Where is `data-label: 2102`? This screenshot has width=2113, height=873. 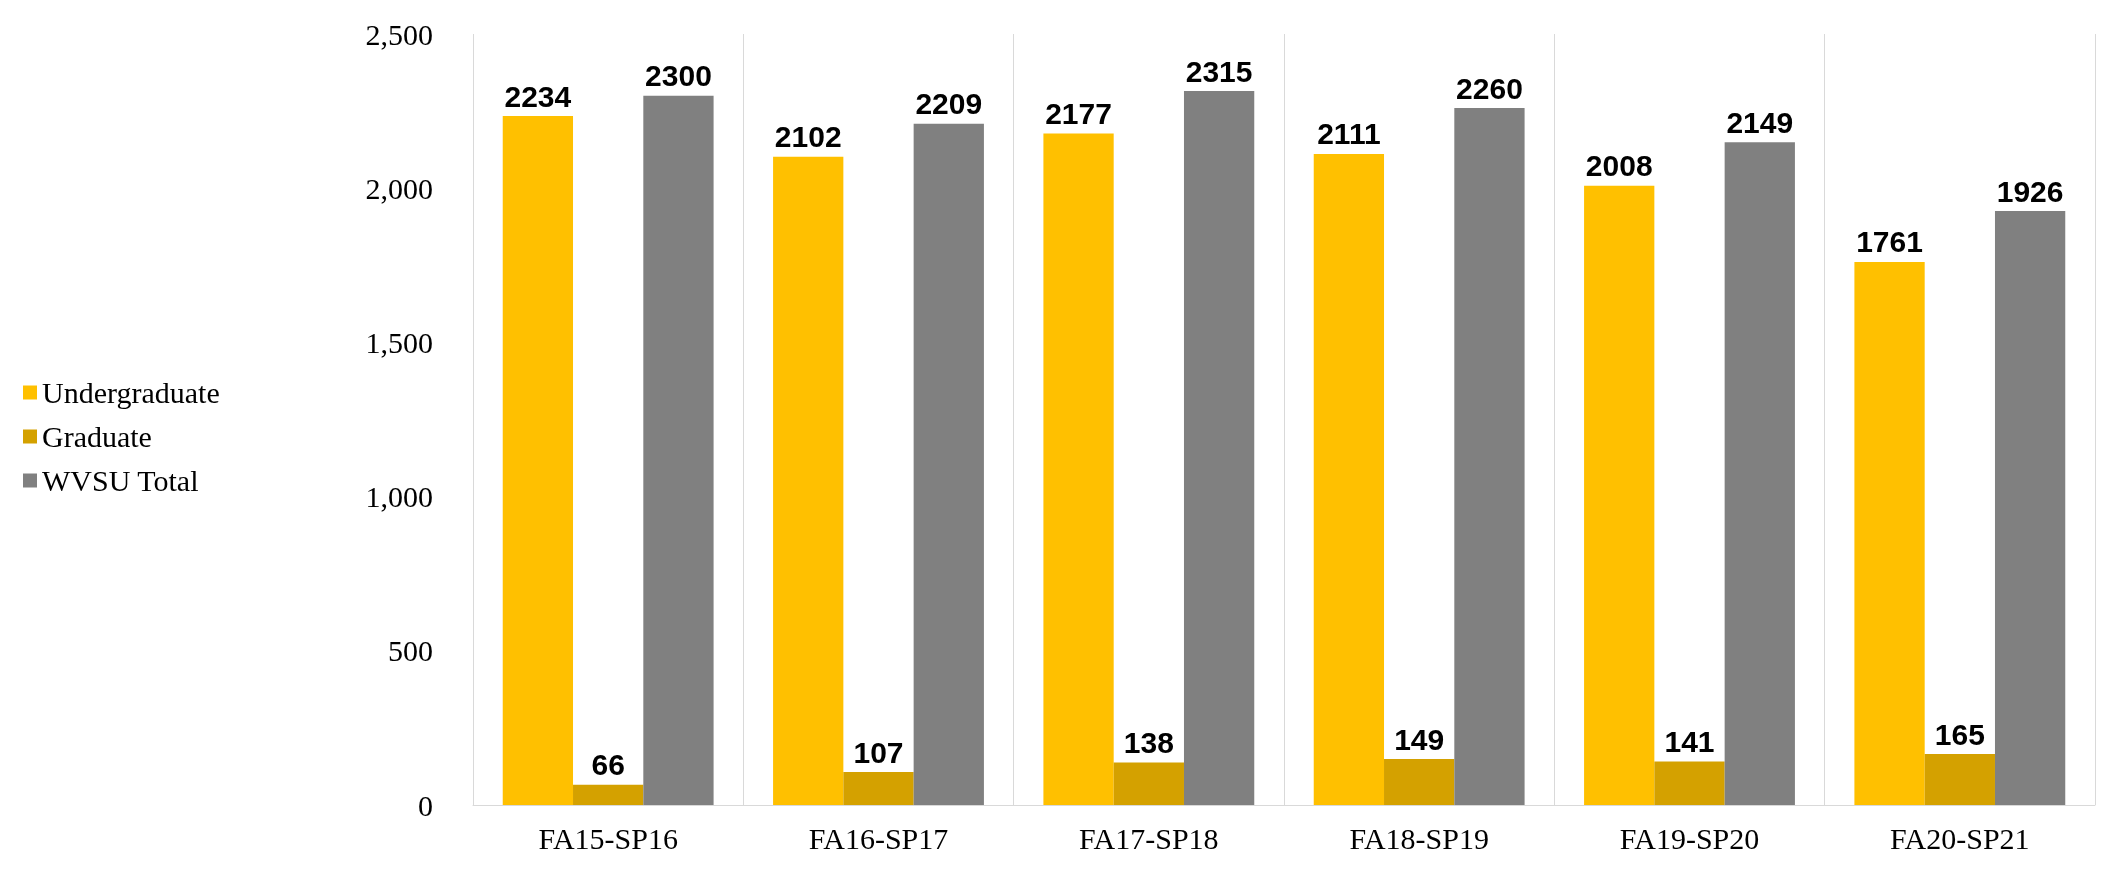
data-label: 2102 is located at coordinates (808, 137).